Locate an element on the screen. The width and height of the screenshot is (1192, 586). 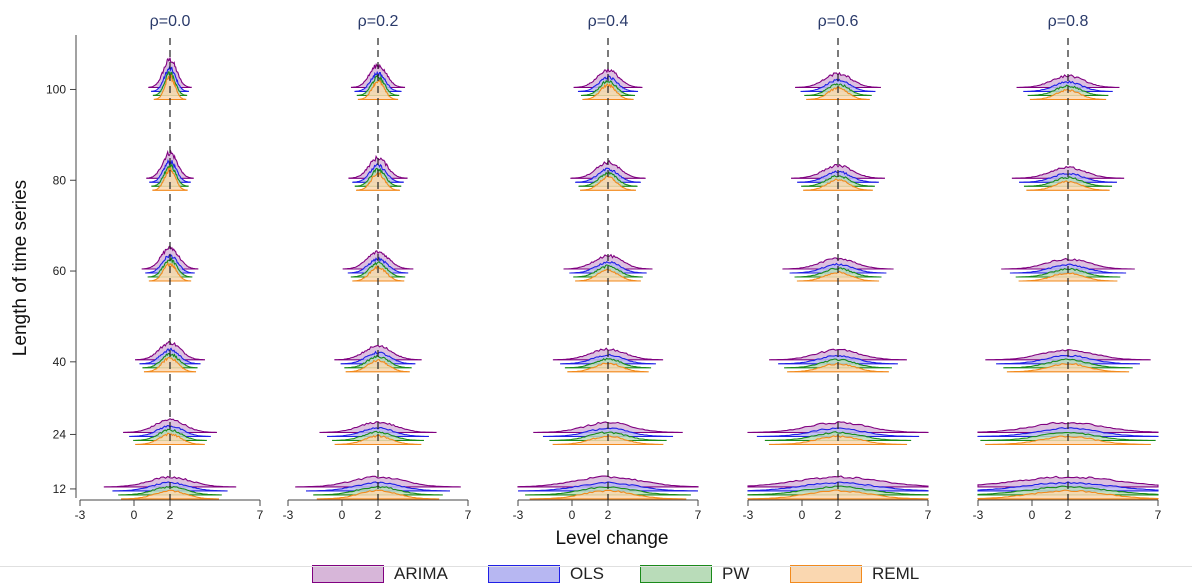
panel-title: ρ=0.8 is located at coordinates (1068, 21).